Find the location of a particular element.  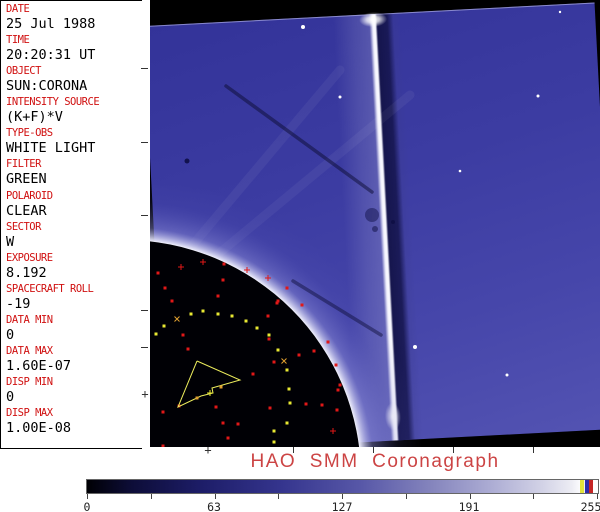

metadata-value: 8.192 is located at coordinates (26, 272).